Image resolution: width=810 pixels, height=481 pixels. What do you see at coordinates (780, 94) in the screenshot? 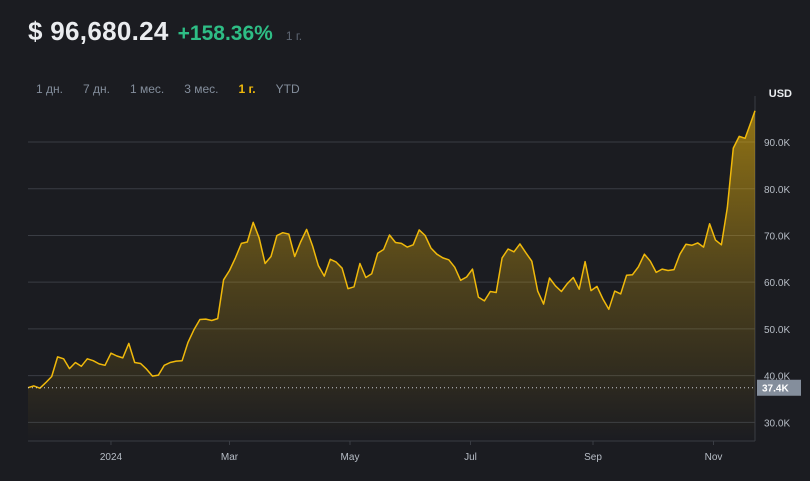
I see `currency-unit-label: USD` at bounding box center [780, 94].